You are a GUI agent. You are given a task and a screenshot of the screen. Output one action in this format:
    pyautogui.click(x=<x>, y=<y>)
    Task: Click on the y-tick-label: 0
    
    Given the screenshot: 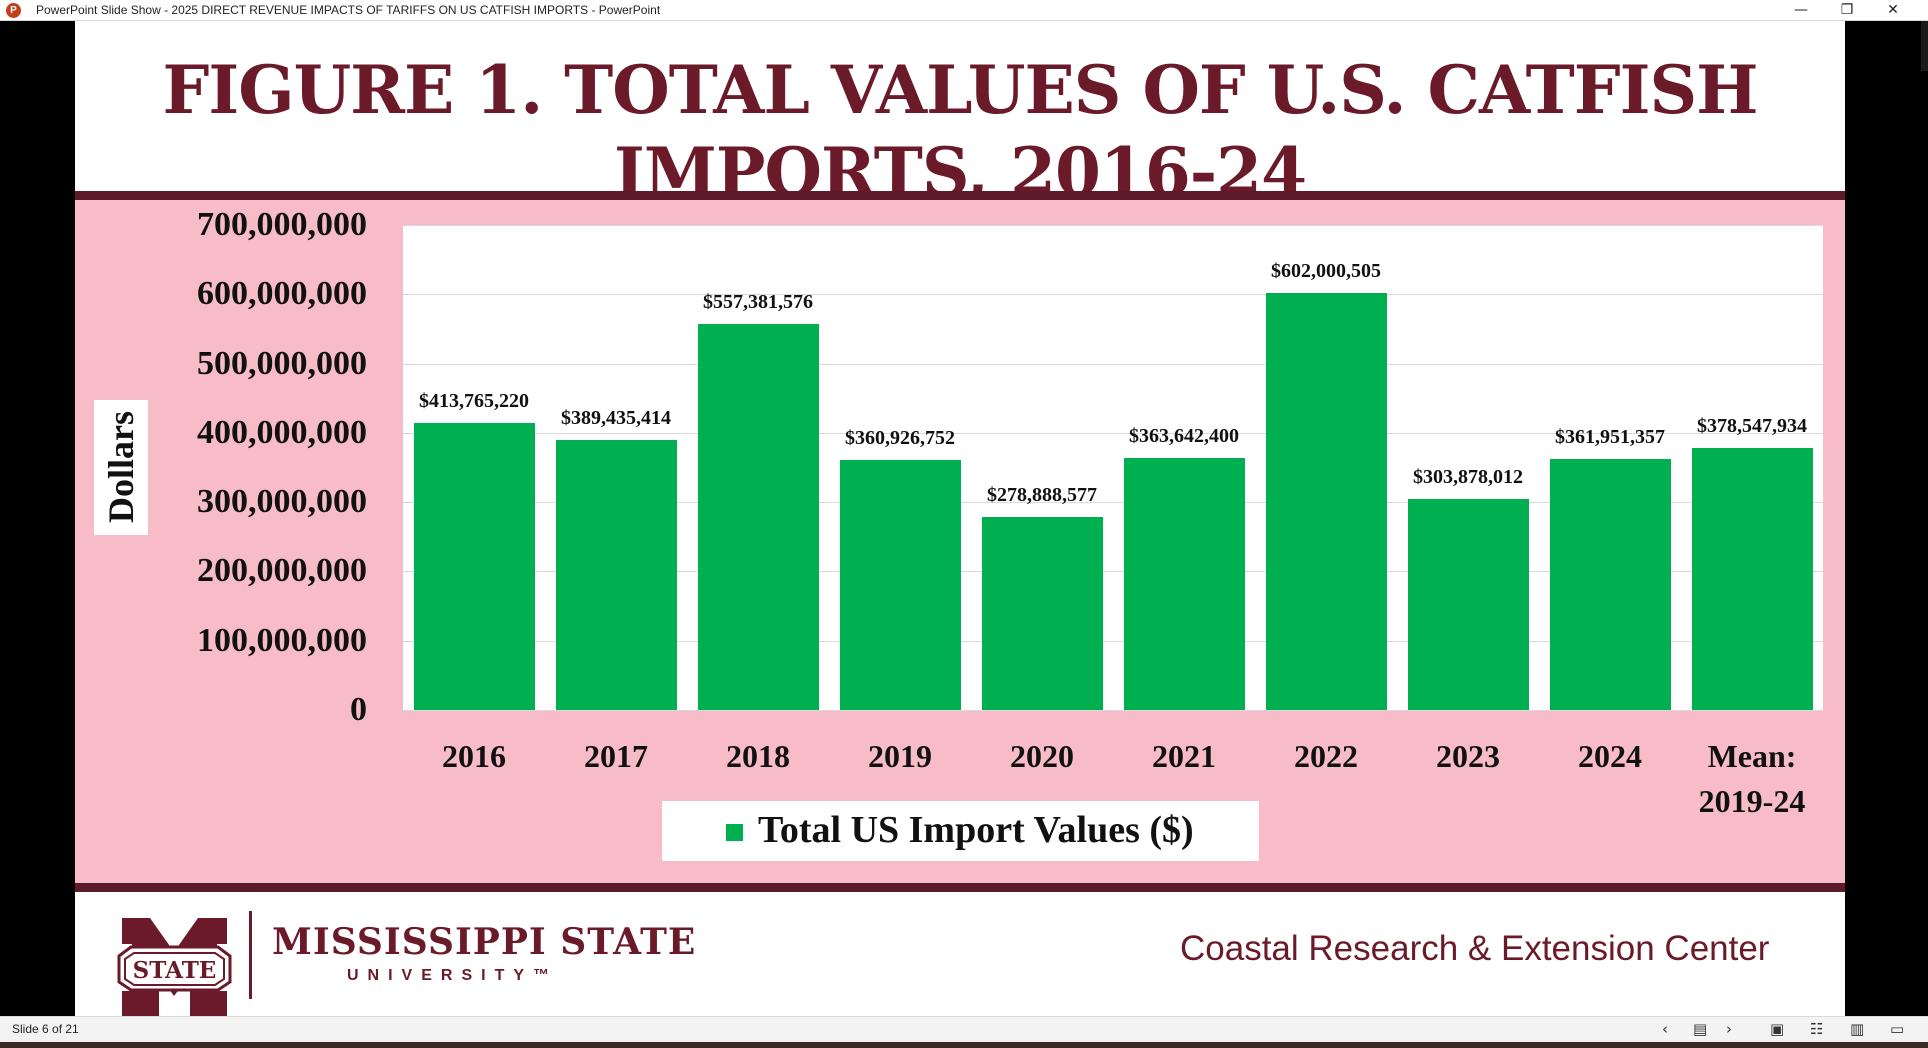 What is the action you would take?
    pyautogui.click(x=358, y=709)
    